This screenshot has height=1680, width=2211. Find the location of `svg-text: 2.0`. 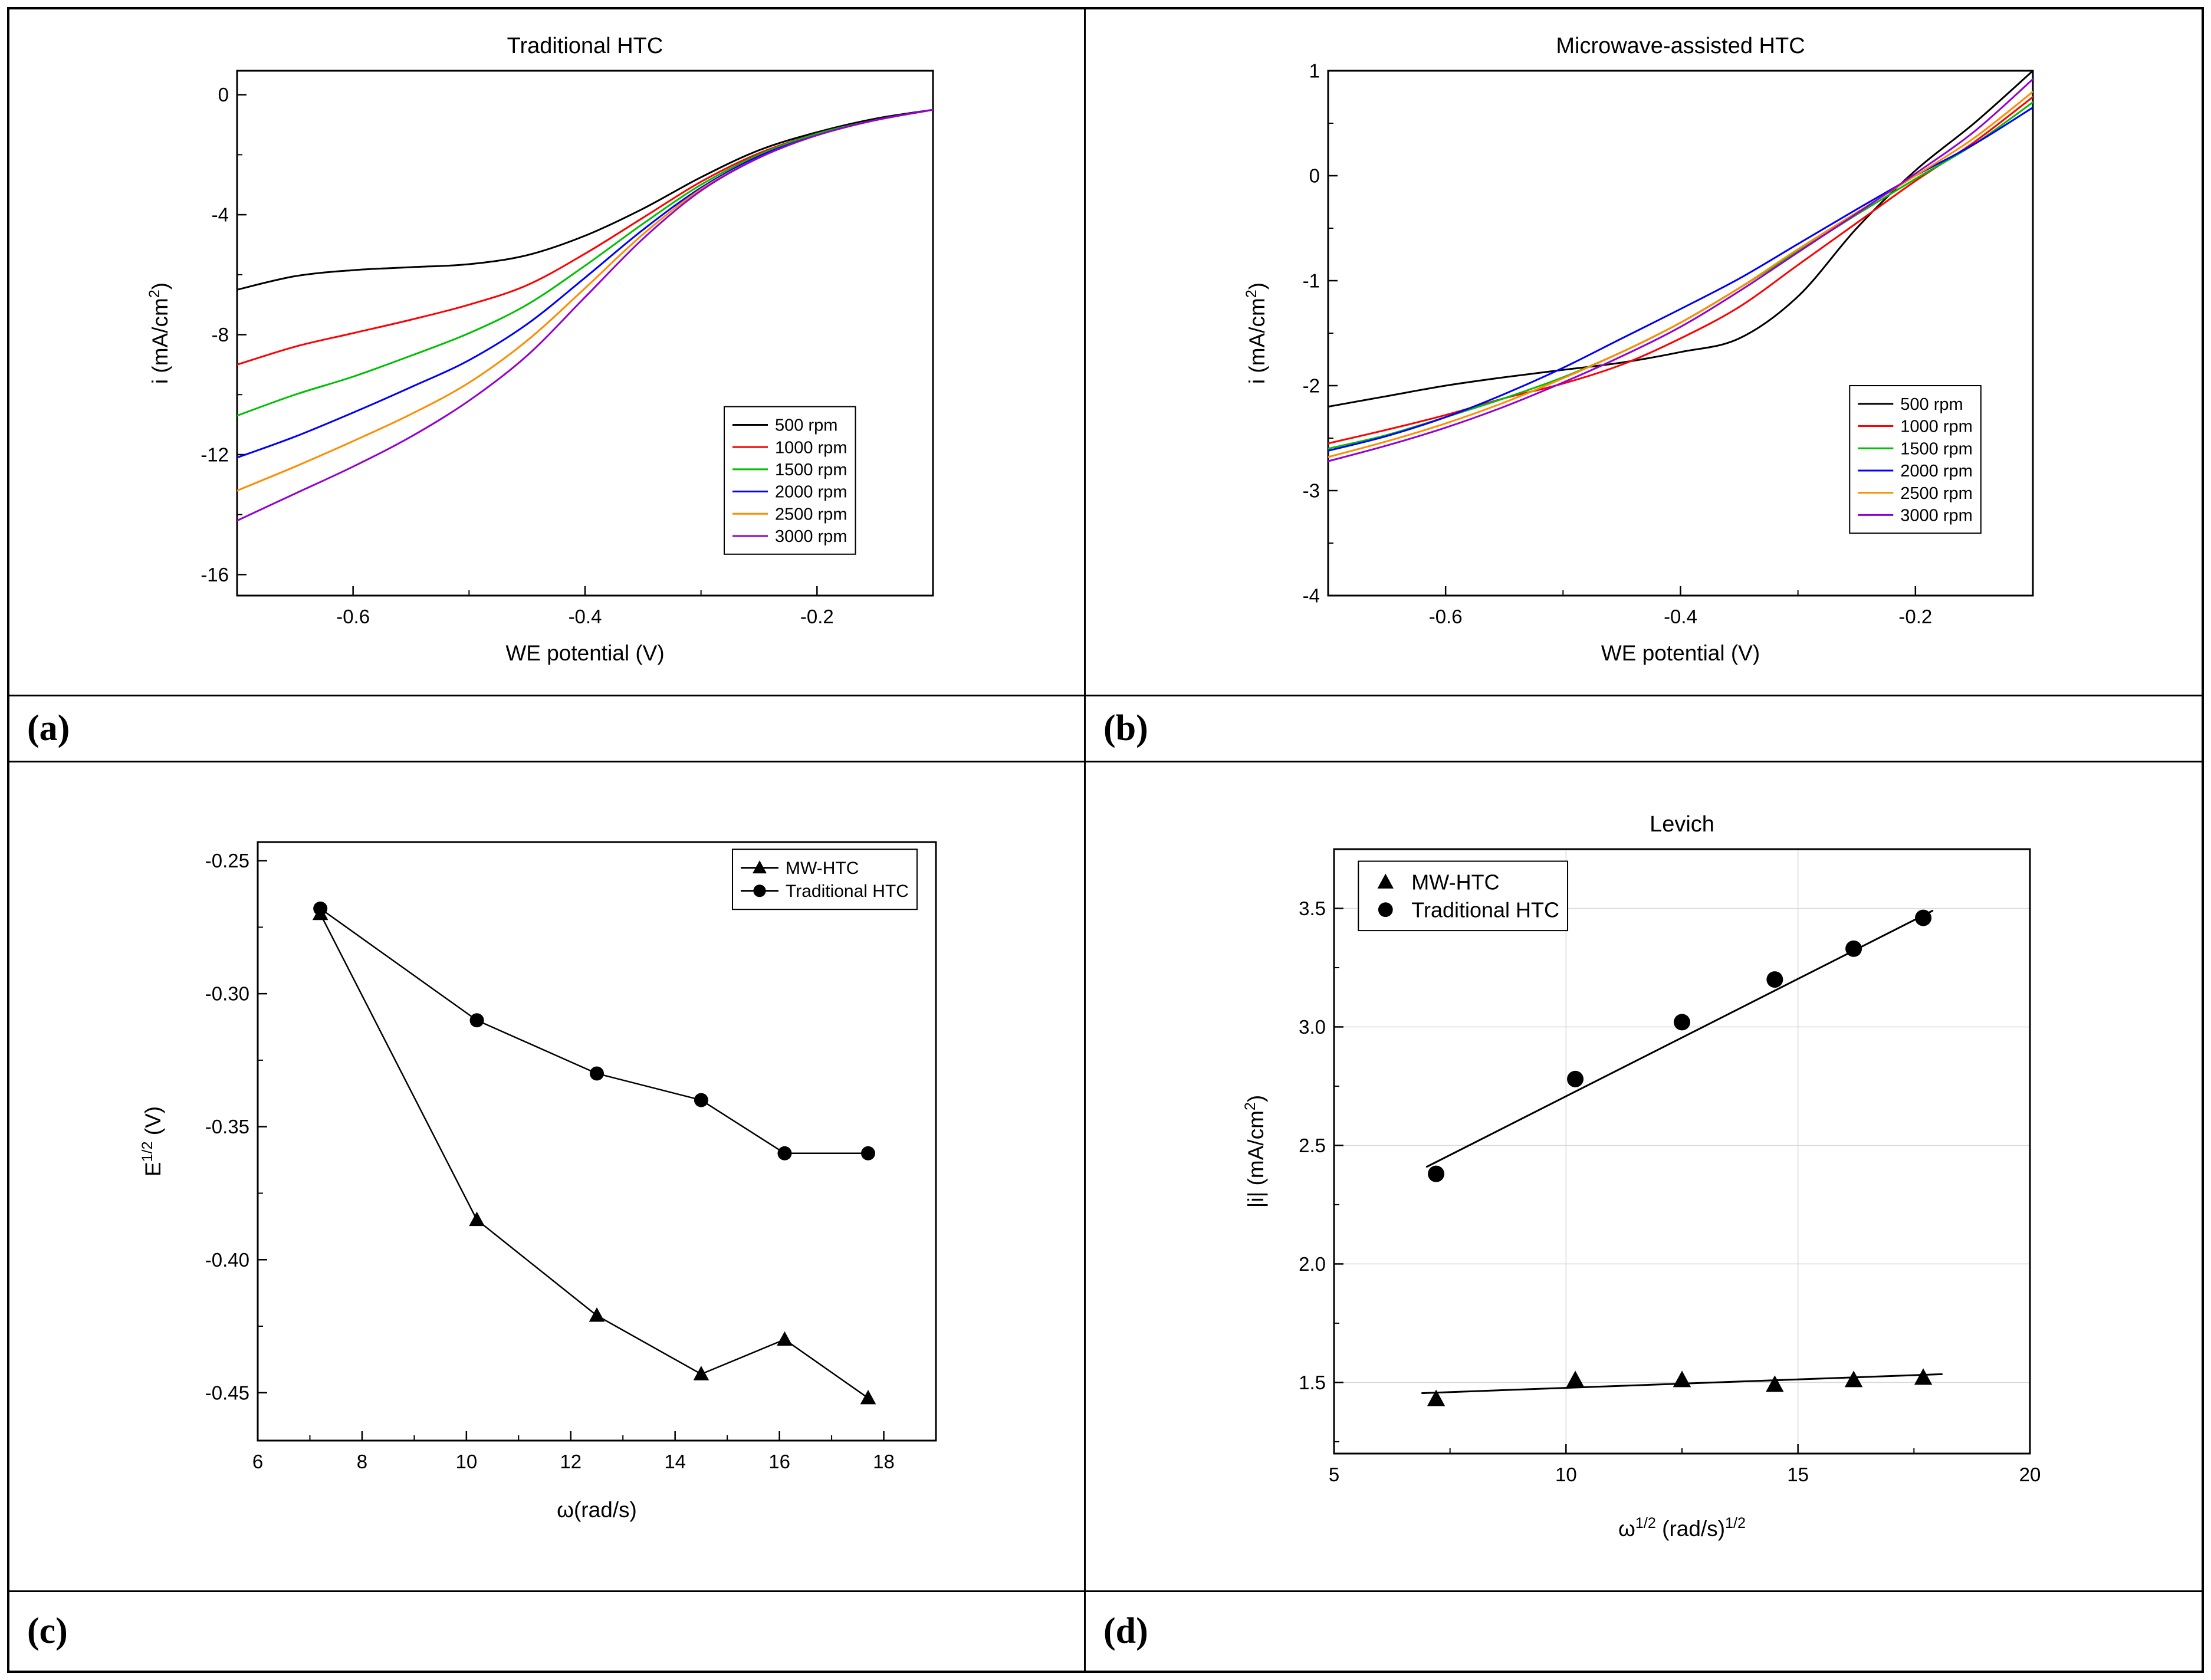

svg-text: 2.0 is located at coordinates (1312, 1264).